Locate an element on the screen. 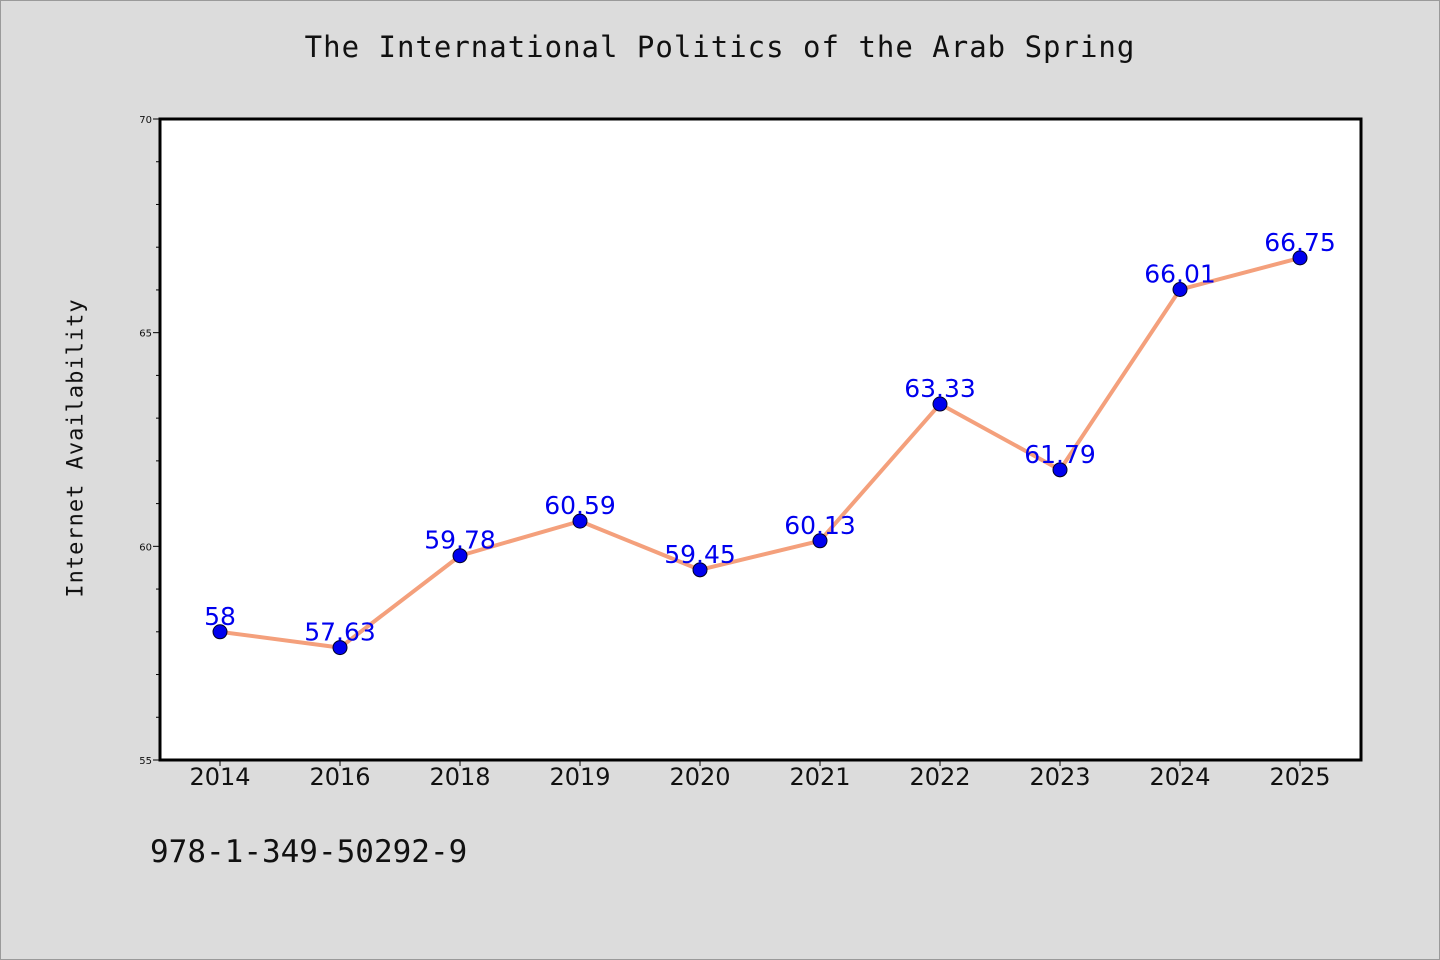 This screenshot has width=1440, height=960. data-label: 57.63 is located at coordinates (340, 632).